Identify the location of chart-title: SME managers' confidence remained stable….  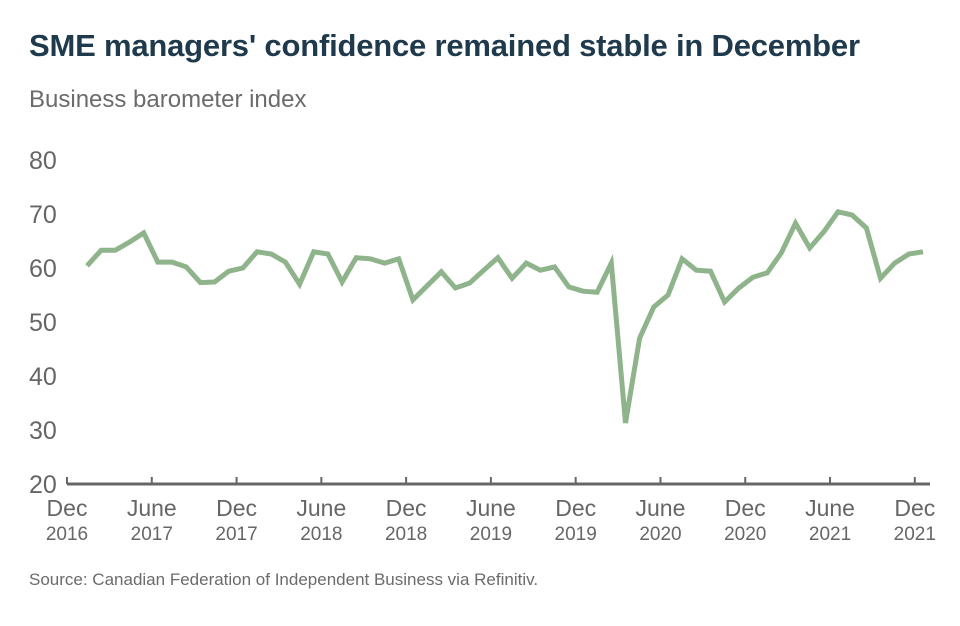
(444, 45).